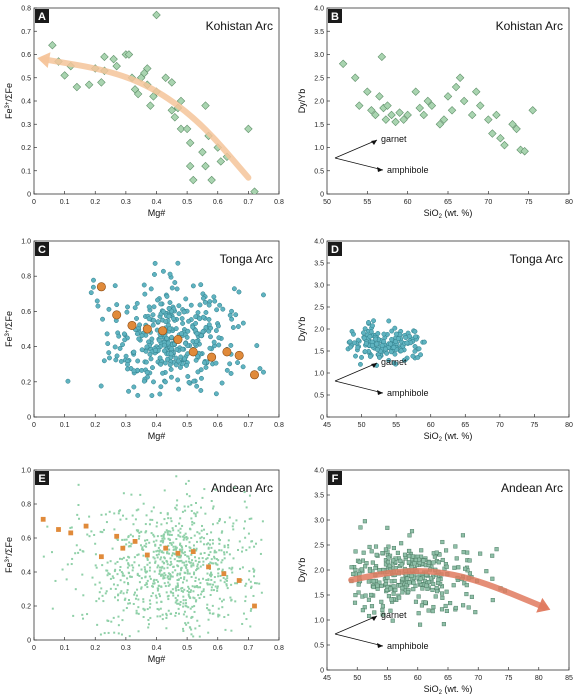  I want to click on panel-letter-box, so click(42, 16).